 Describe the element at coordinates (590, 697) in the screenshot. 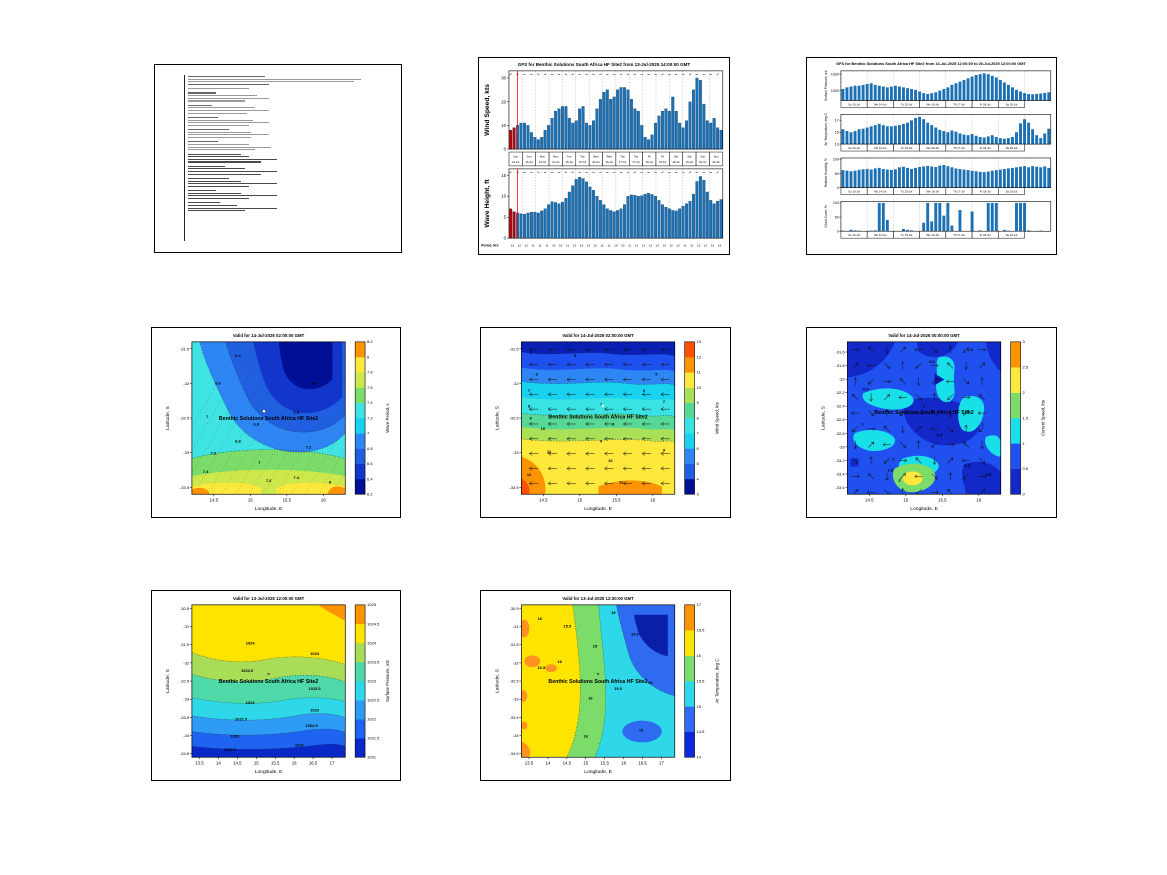

I see `contour-label: 16` at that location.